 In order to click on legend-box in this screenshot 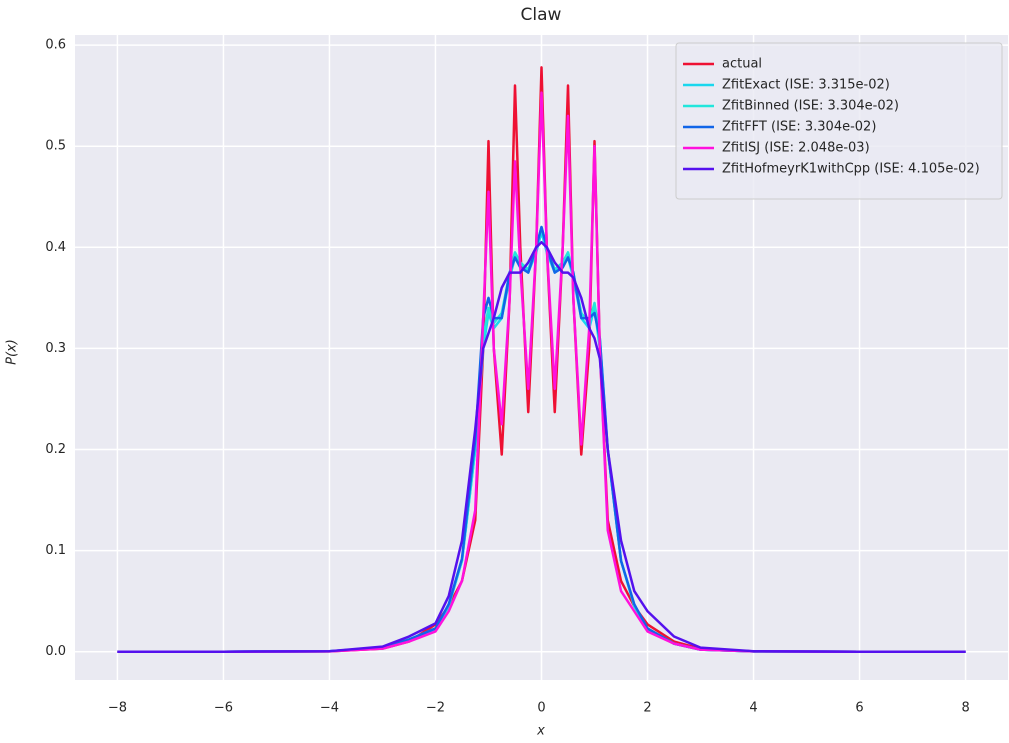, I will do `click(839, 121)`.